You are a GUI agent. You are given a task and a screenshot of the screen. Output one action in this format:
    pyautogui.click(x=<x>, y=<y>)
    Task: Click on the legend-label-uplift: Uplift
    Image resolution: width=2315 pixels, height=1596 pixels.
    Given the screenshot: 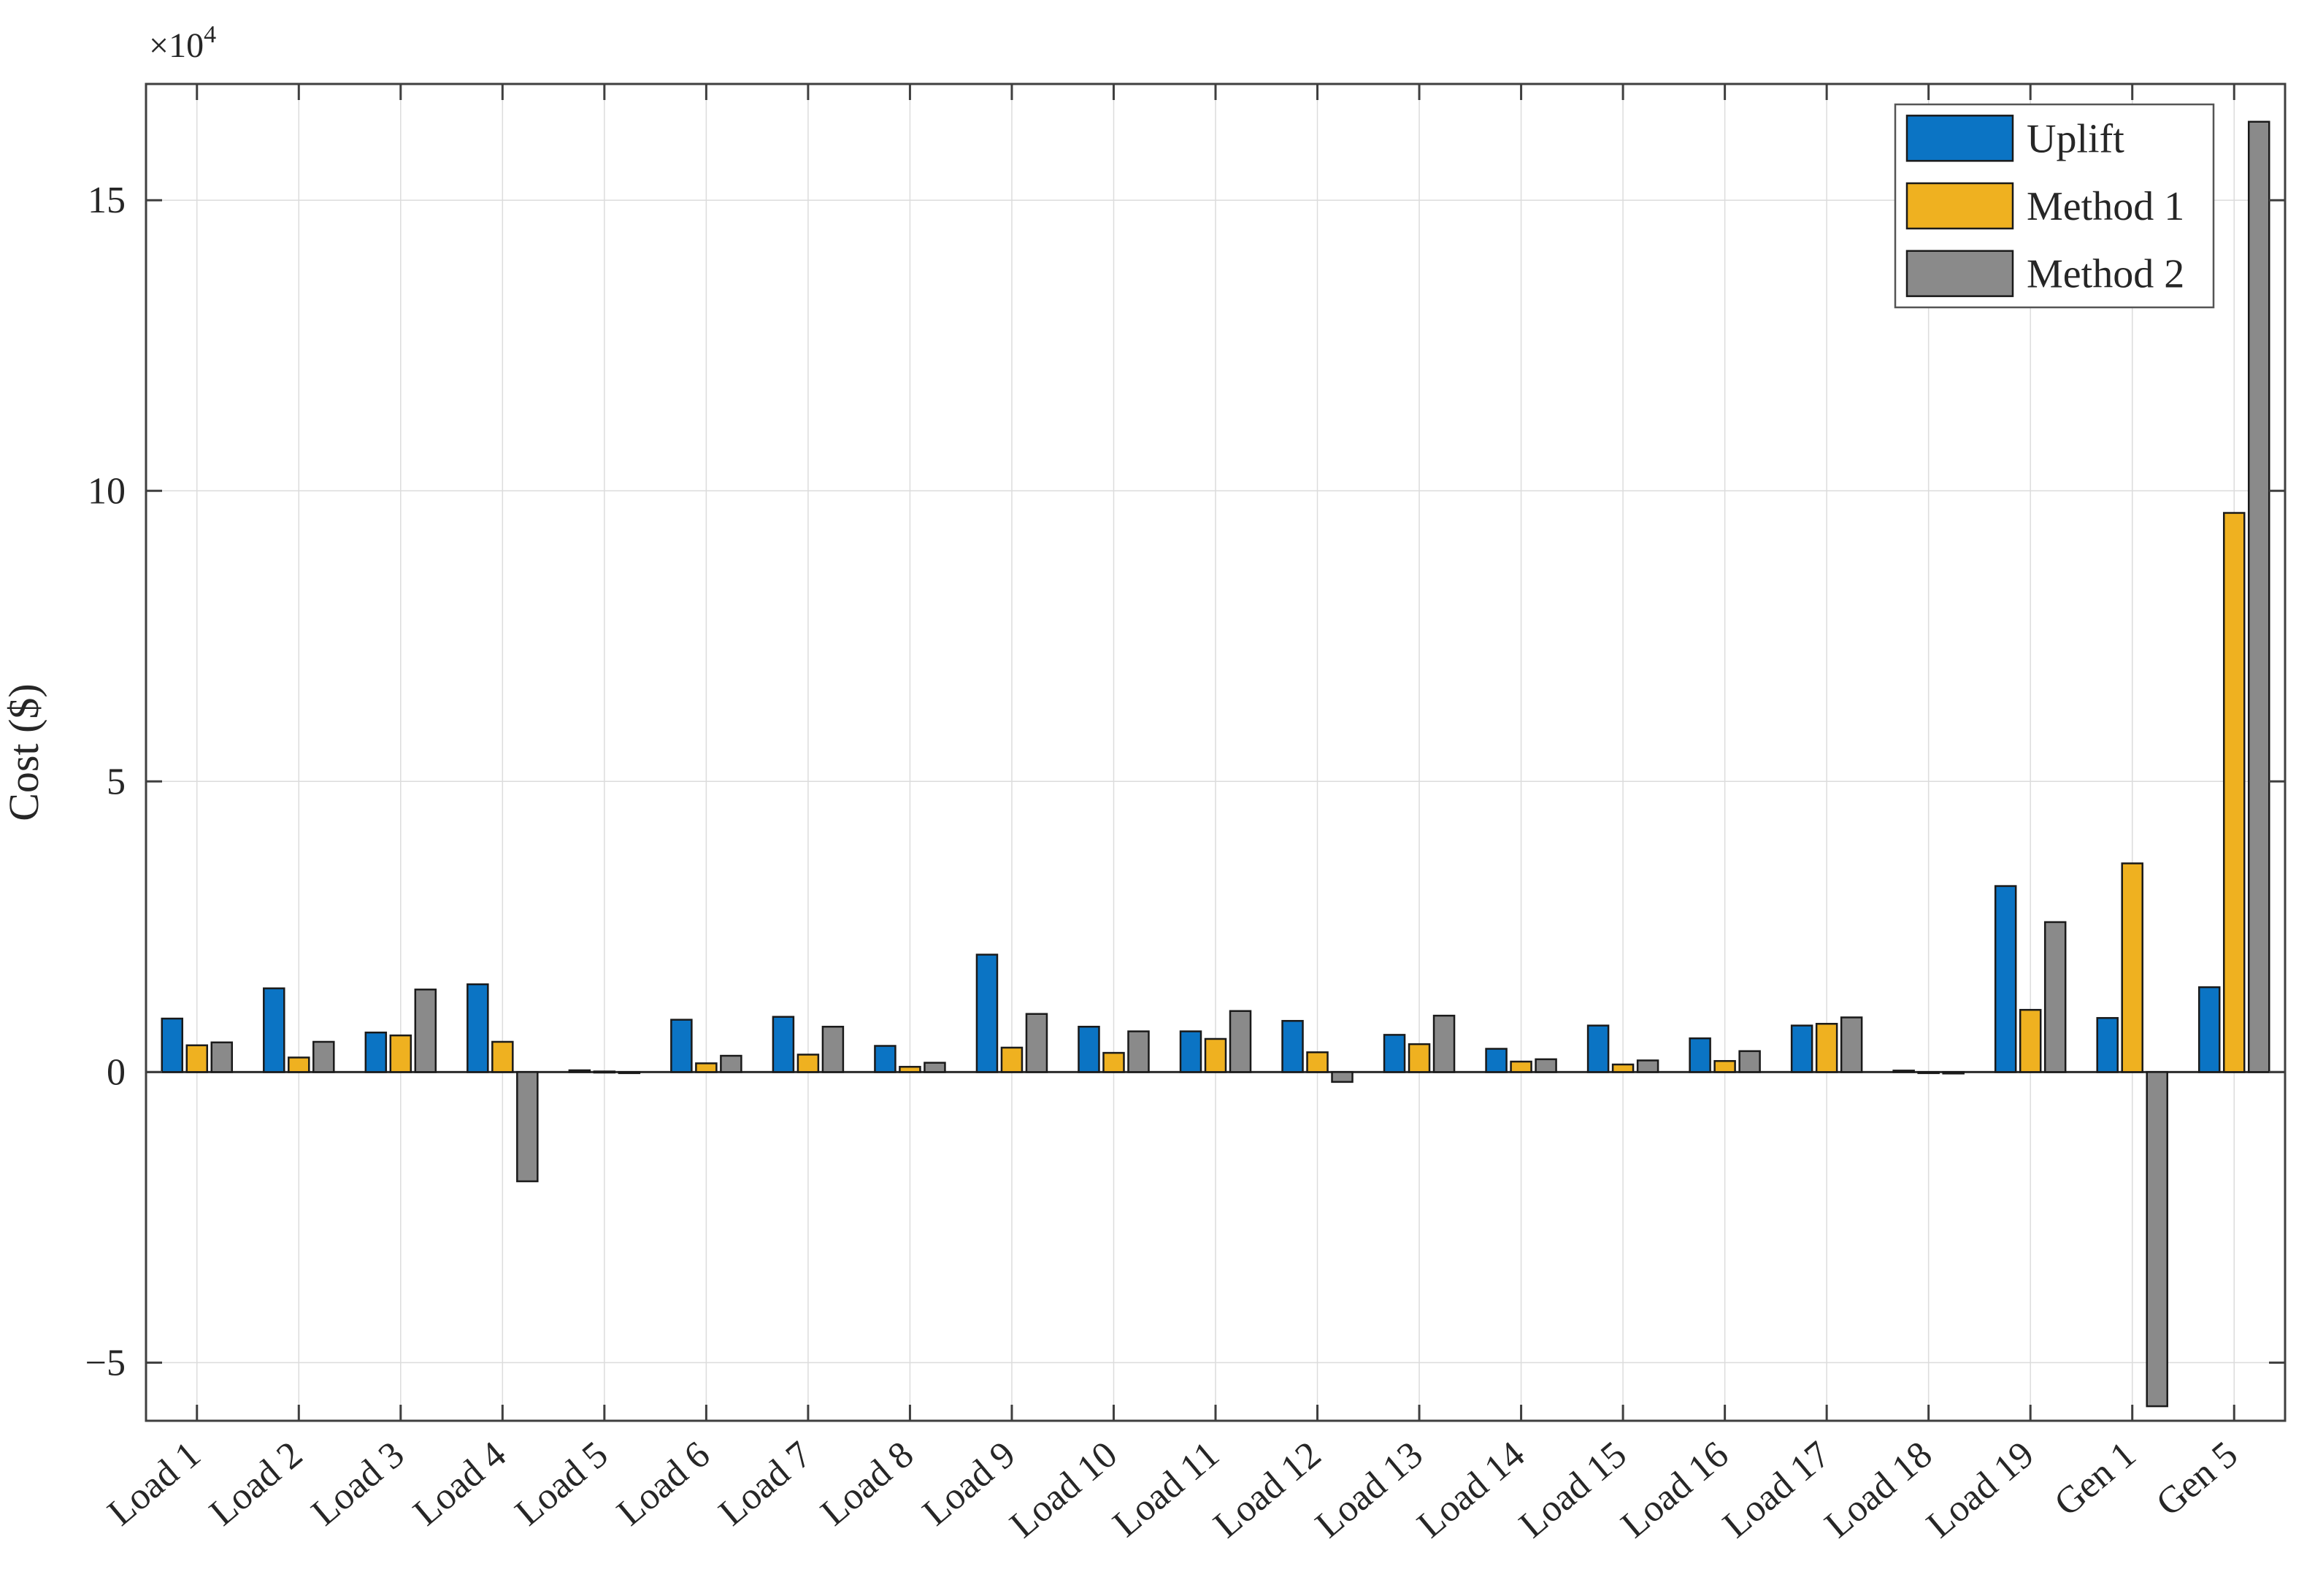 What is the action you would take?
    pyautogui.click(x=2075, y=138)
    